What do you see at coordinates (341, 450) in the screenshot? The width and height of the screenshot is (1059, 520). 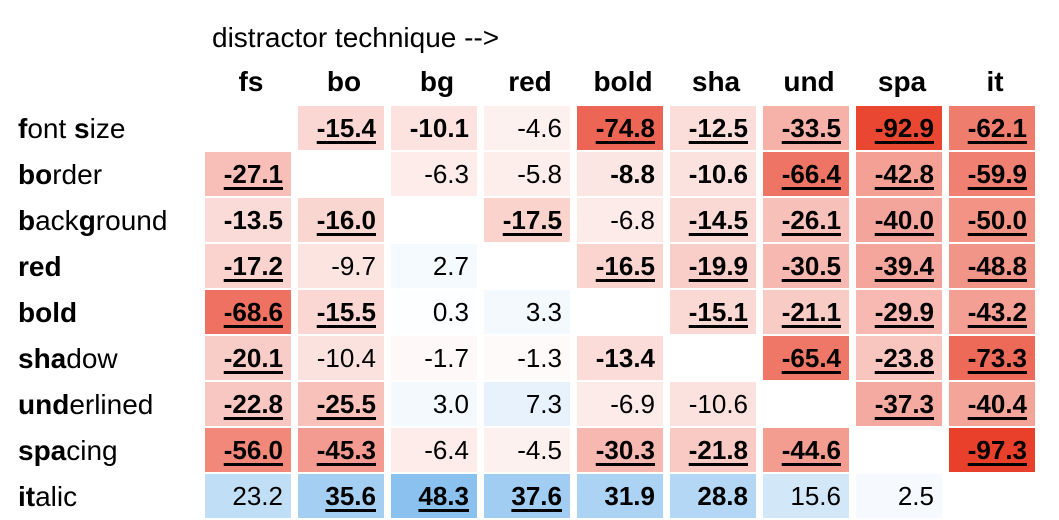 I see `heatmap-cell: -45.3` at bounding box center [341, 450].